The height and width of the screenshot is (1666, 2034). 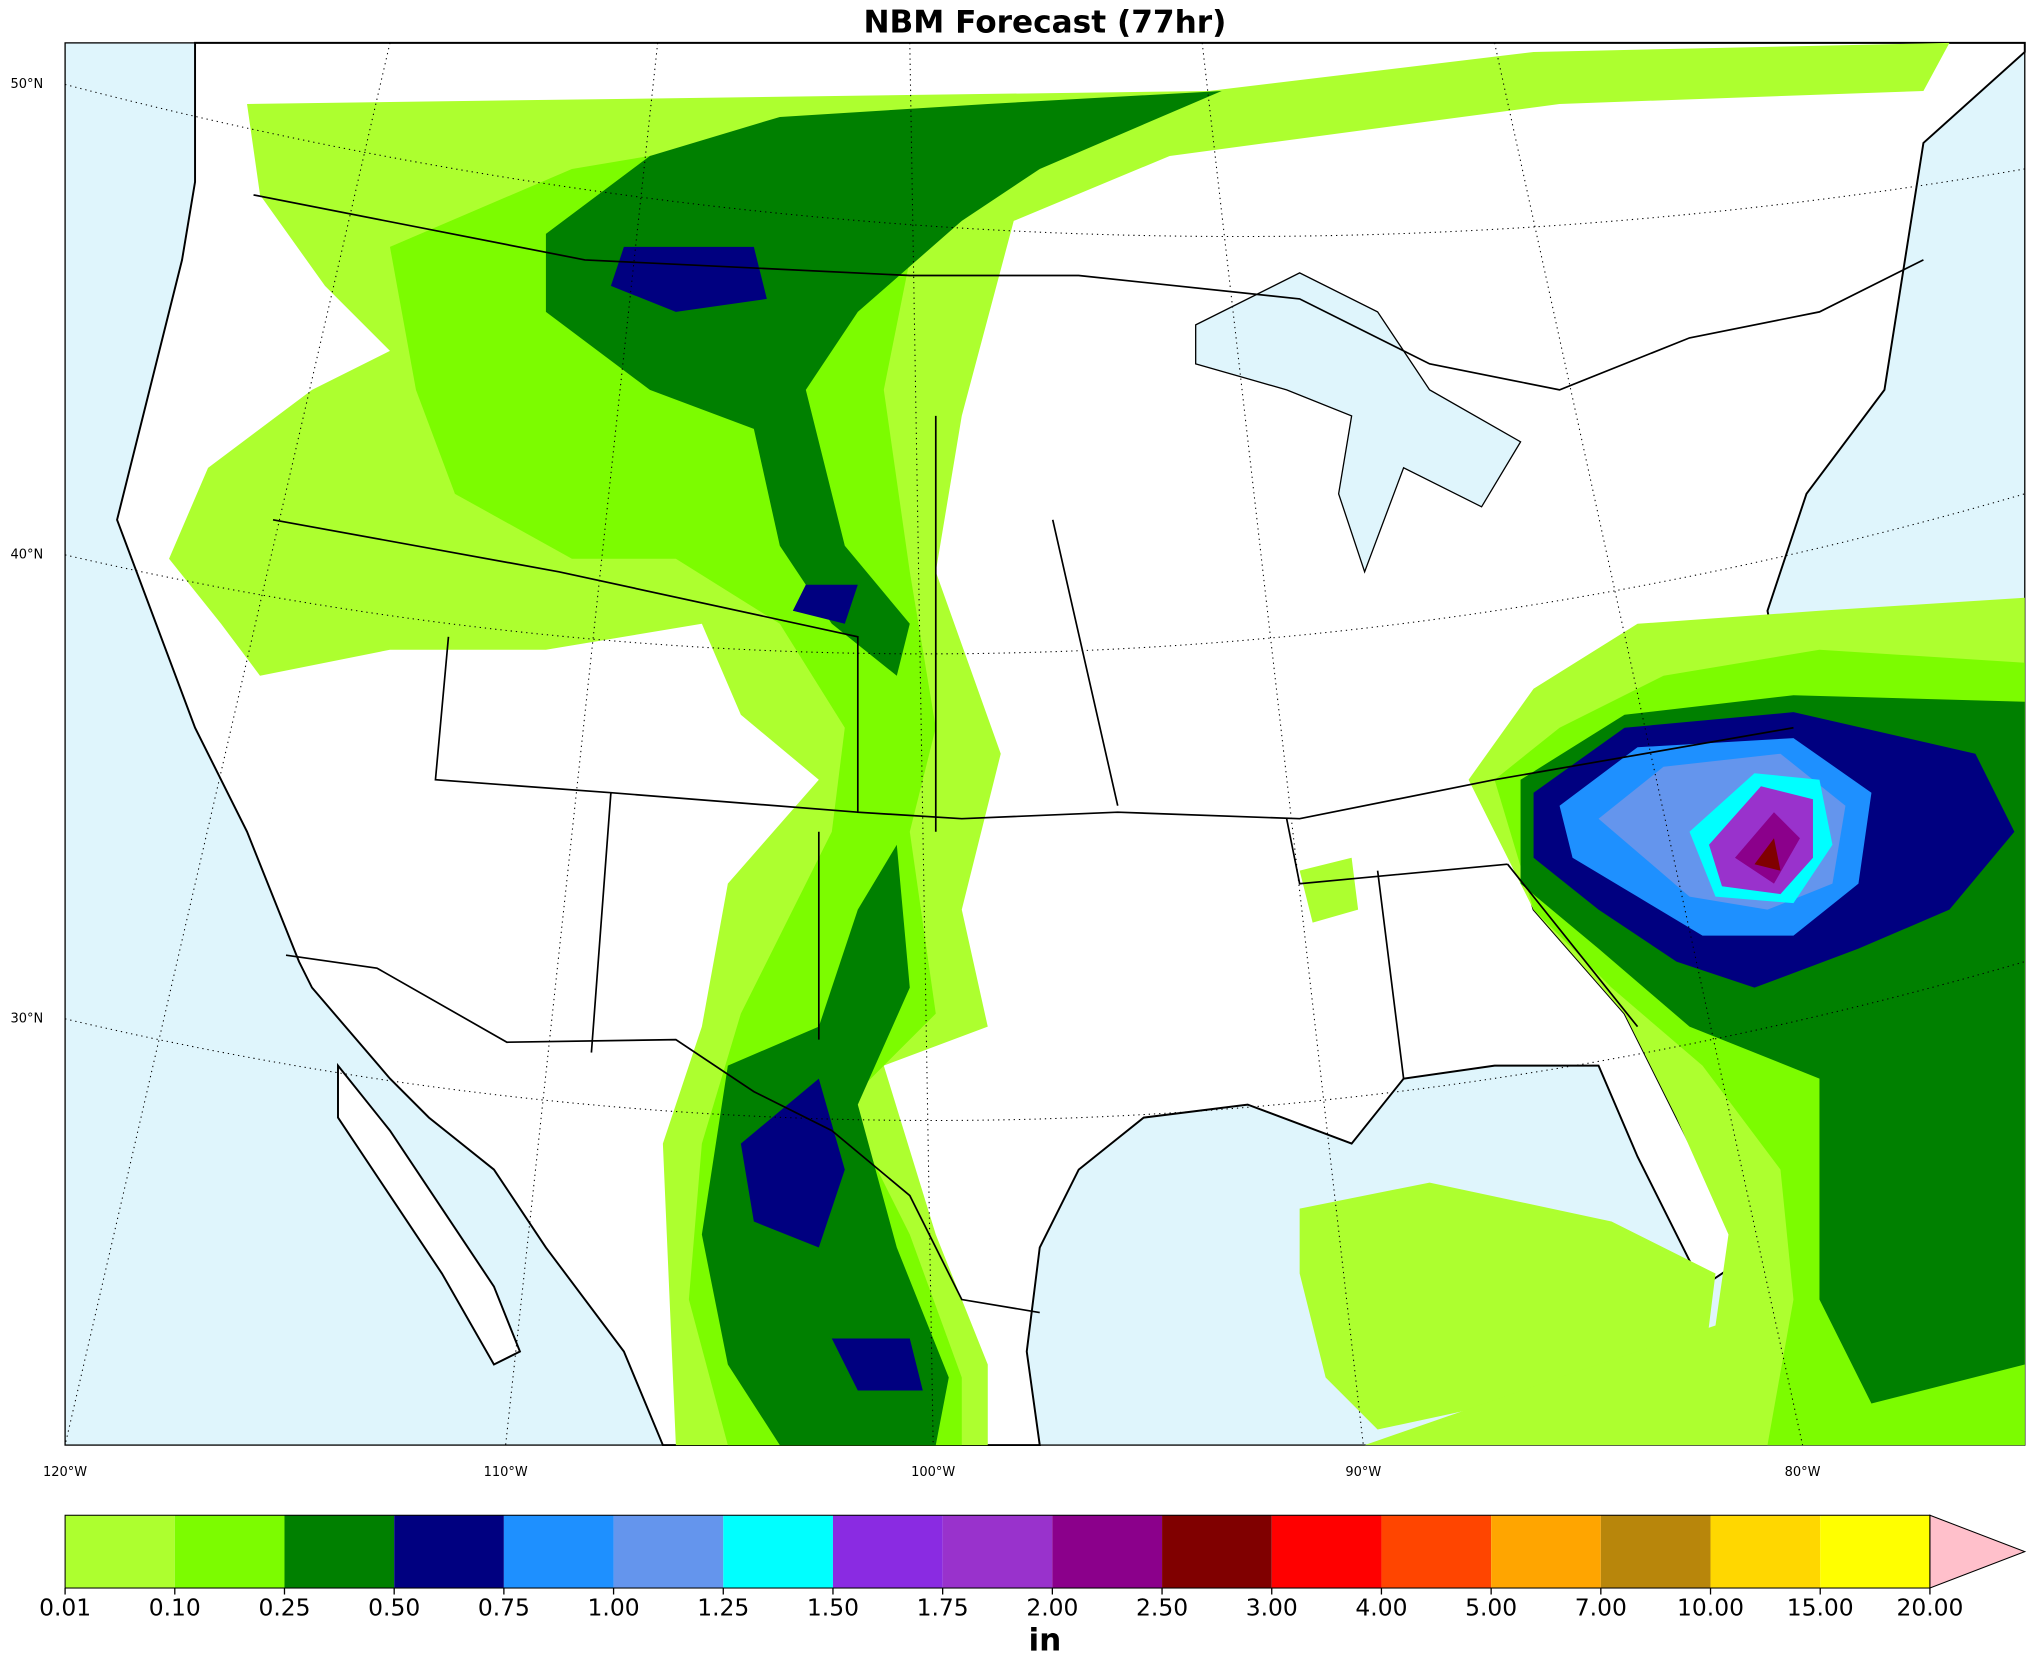 I want to click on lat-label: 30°N, so click(x=27, y=1018).